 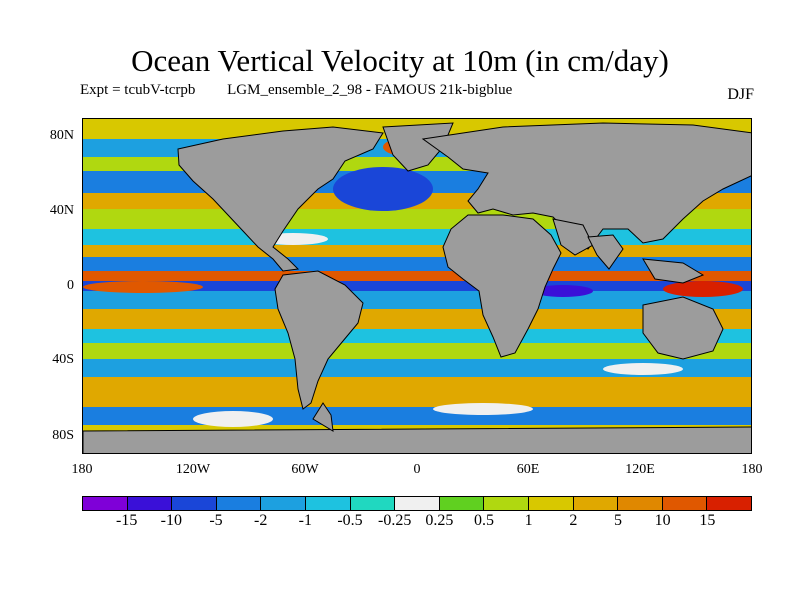 What do you see at coordinates (171, 520) in the screenshot?
I see `colorbar-tick-label: -10` at bounding box center [171, 520].